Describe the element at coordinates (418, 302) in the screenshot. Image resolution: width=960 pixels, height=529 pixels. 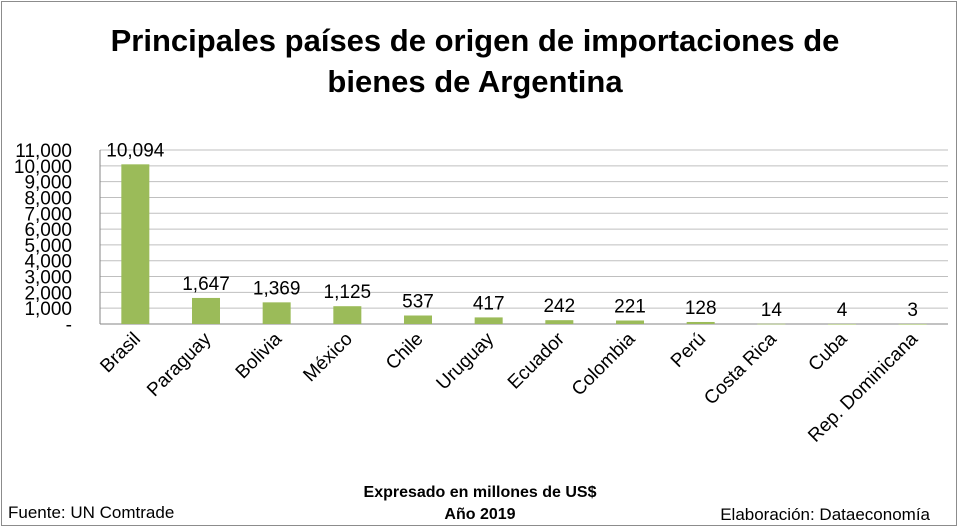
I see `data-label: 537` at that location.